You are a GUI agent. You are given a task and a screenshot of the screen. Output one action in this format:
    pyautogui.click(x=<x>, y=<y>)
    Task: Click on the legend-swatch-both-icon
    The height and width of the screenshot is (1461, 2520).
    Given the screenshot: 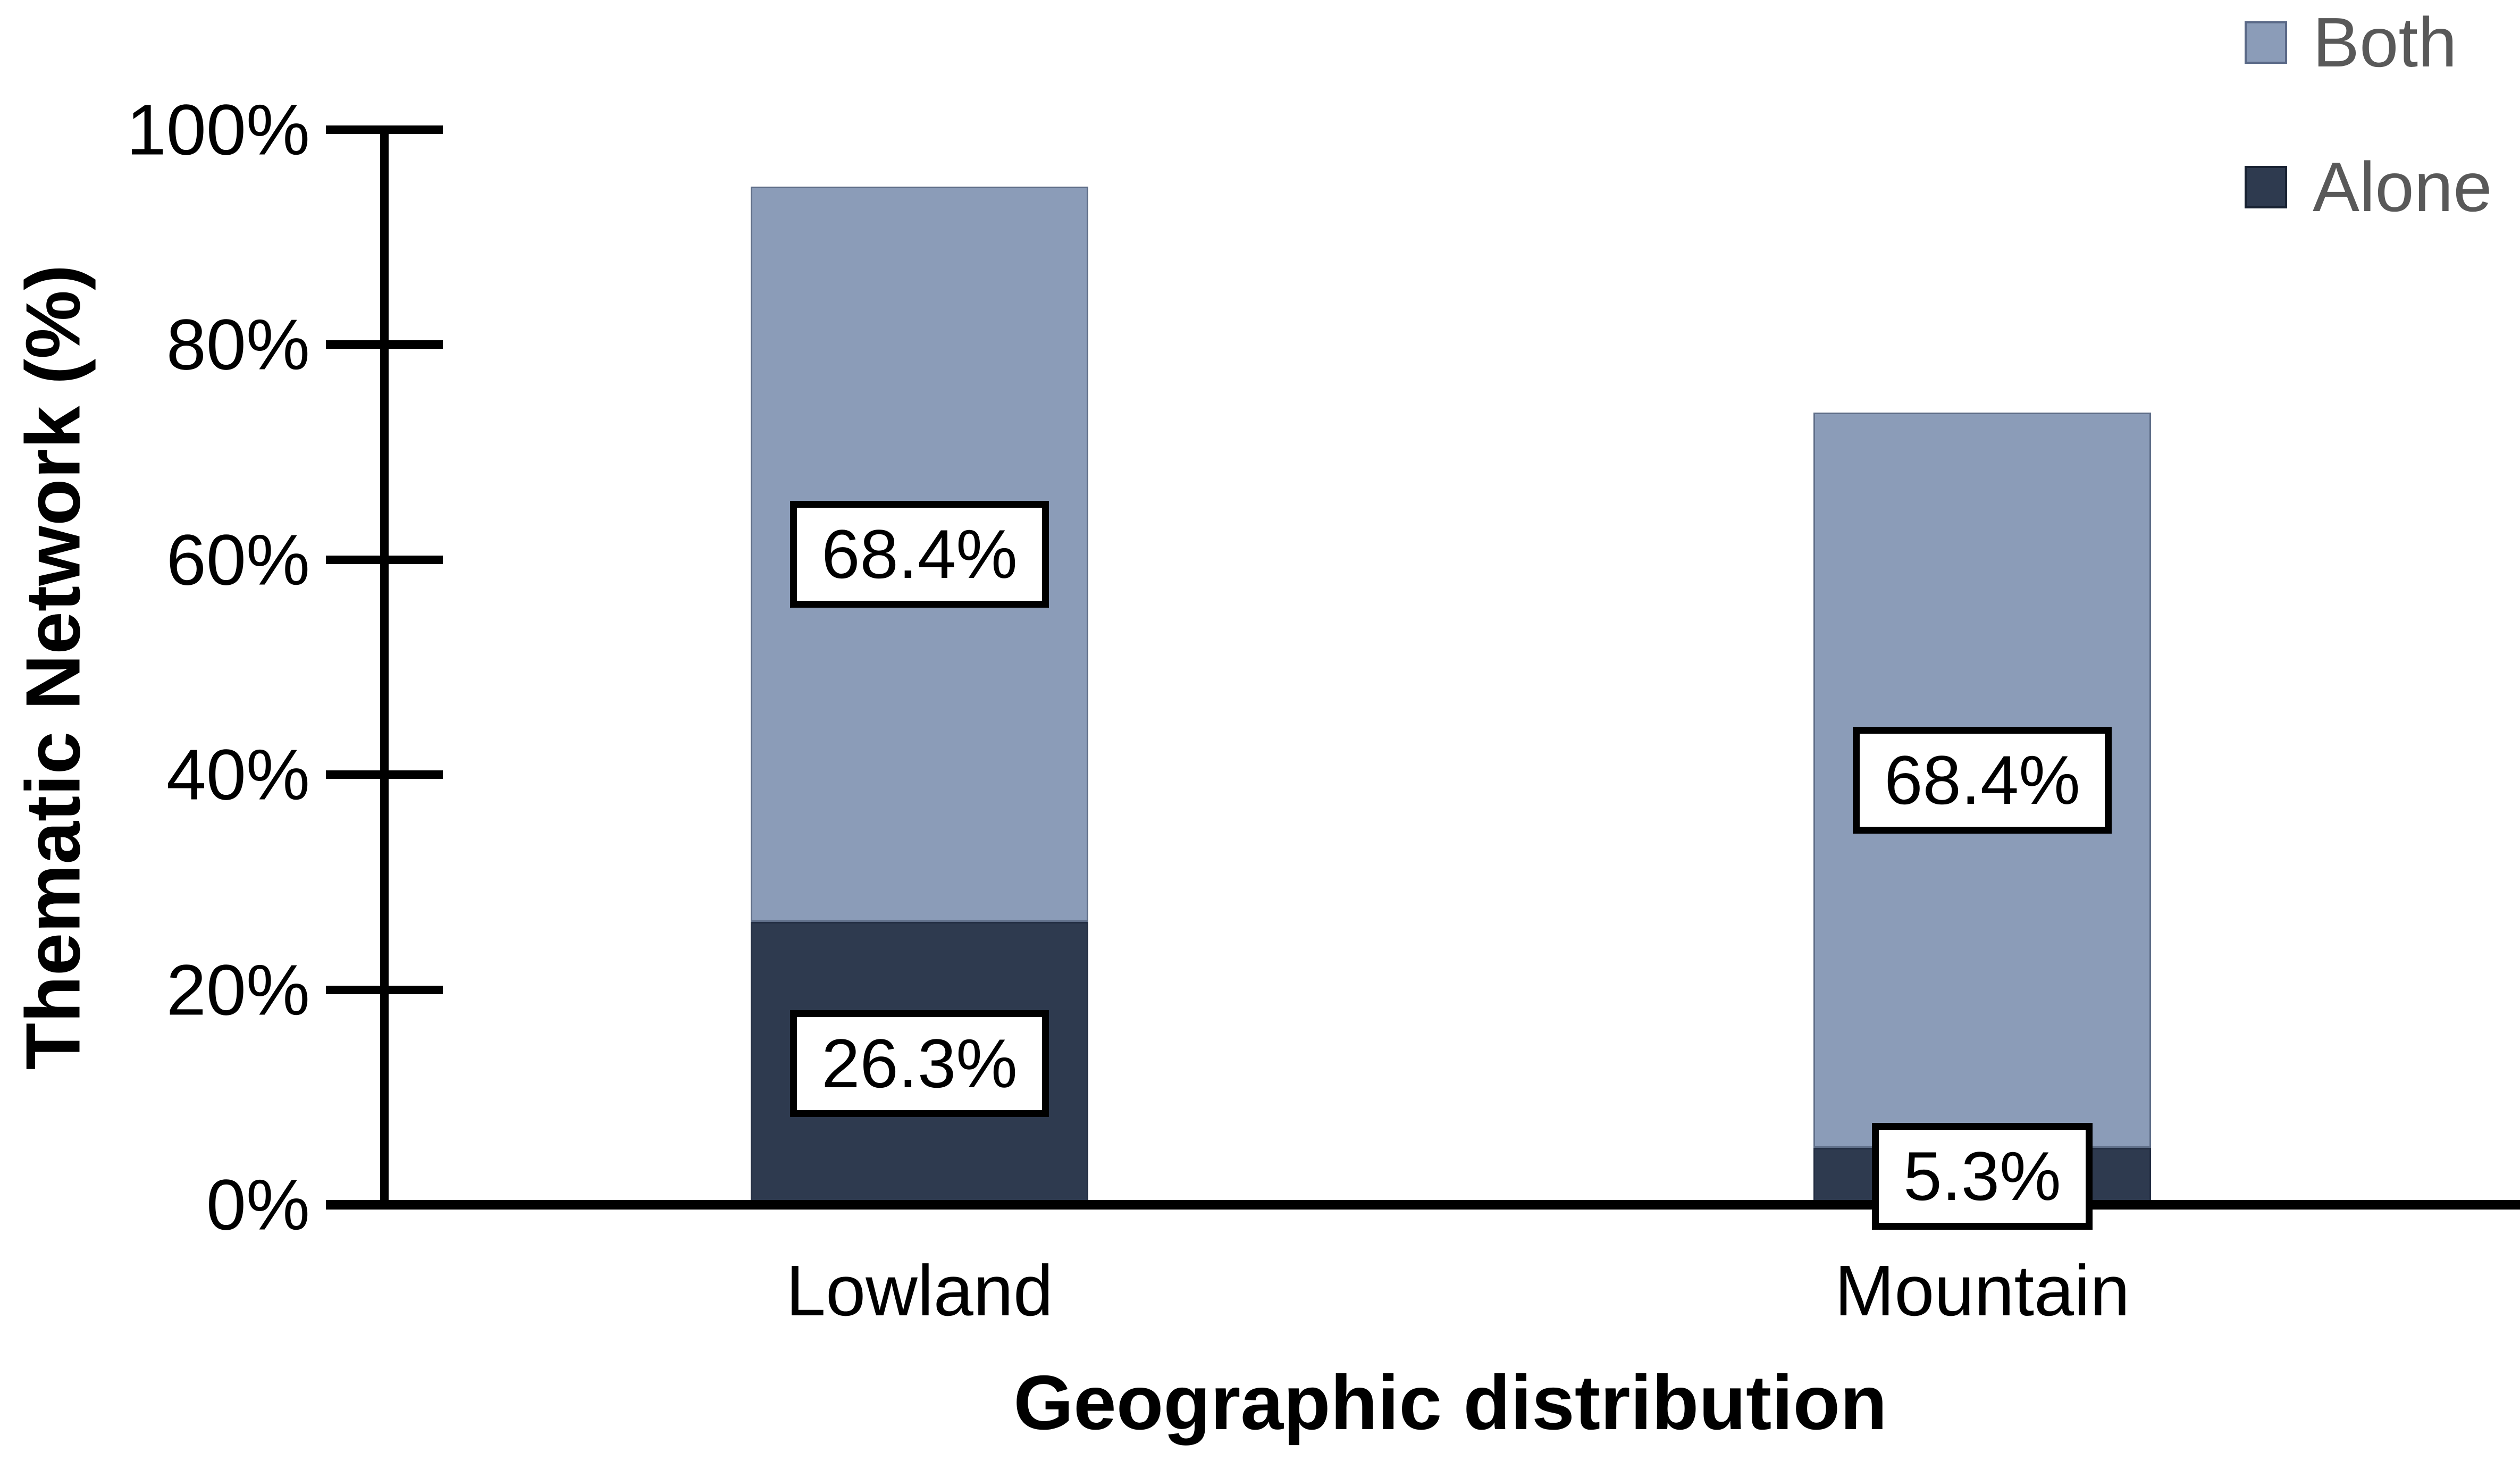 What is the action you would take?
    pyautogui.click(x=2266, y=43)
    